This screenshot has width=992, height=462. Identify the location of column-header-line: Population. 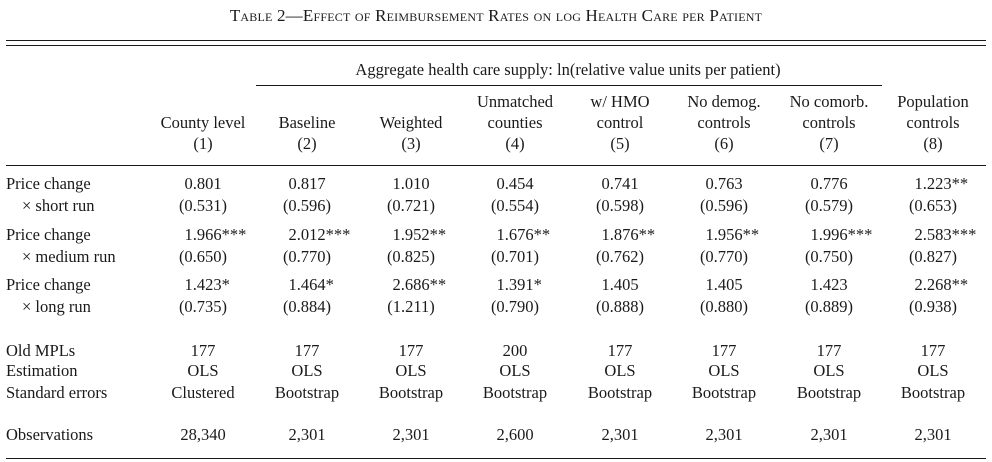
(933, 101).